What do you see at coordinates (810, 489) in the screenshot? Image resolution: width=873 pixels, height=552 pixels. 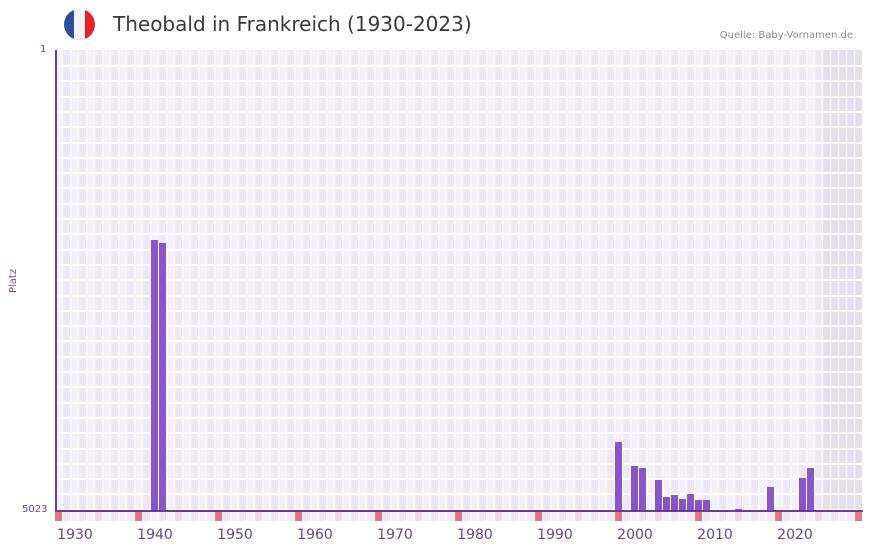 I see `bar-2022` at bounding box center [810, 489].